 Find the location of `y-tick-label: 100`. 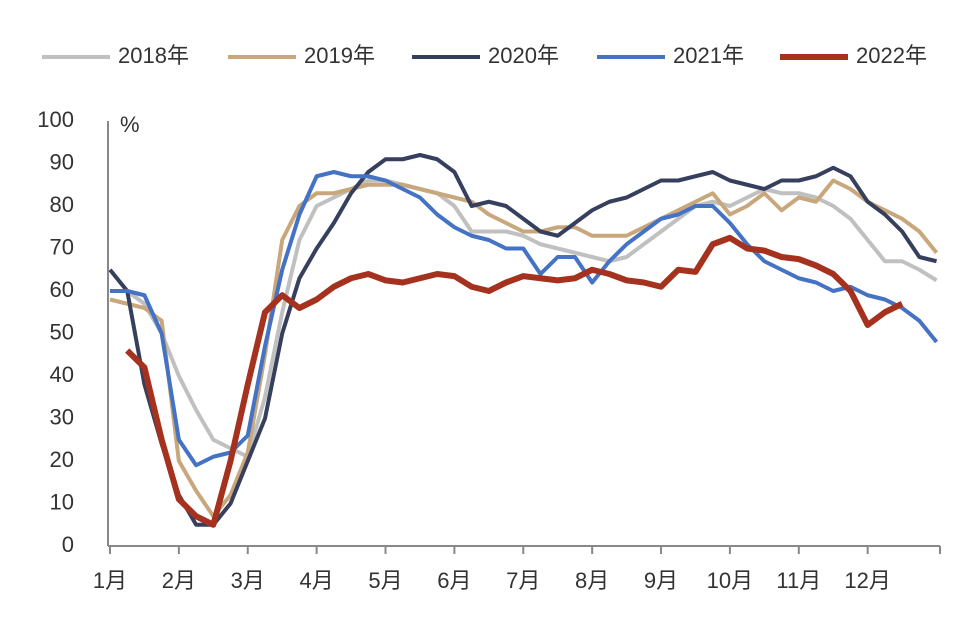

y-tick-label: 100 is located at coordinates (55, 119).